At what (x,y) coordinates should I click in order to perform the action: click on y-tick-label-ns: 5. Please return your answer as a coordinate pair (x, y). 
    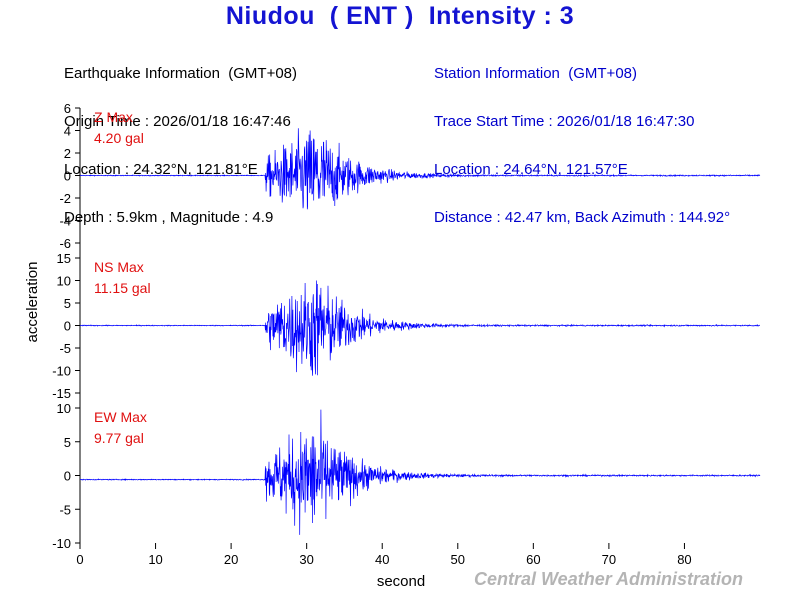
    Looking at the image, I should click on (67, 303).